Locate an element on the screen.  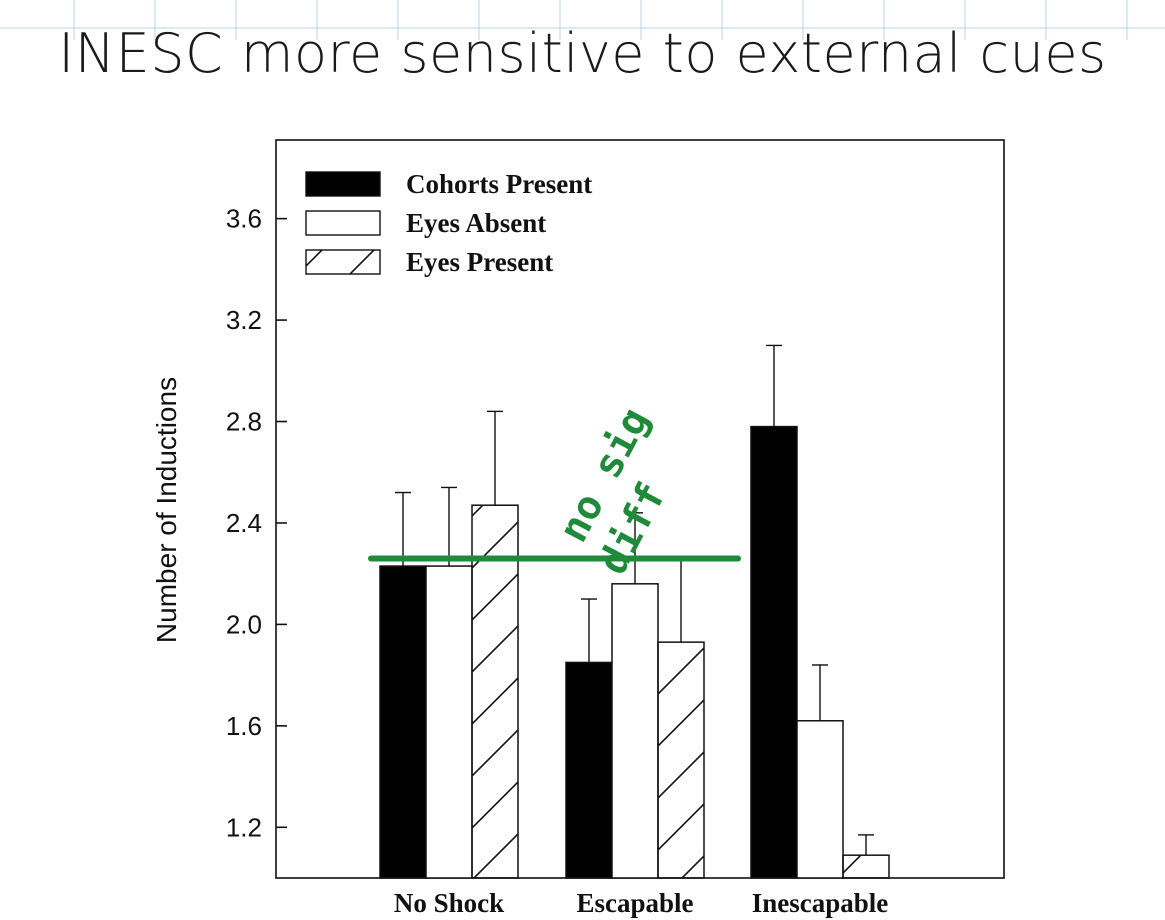
y-tick-label: 2.4 is located at coordinates (244, 523).